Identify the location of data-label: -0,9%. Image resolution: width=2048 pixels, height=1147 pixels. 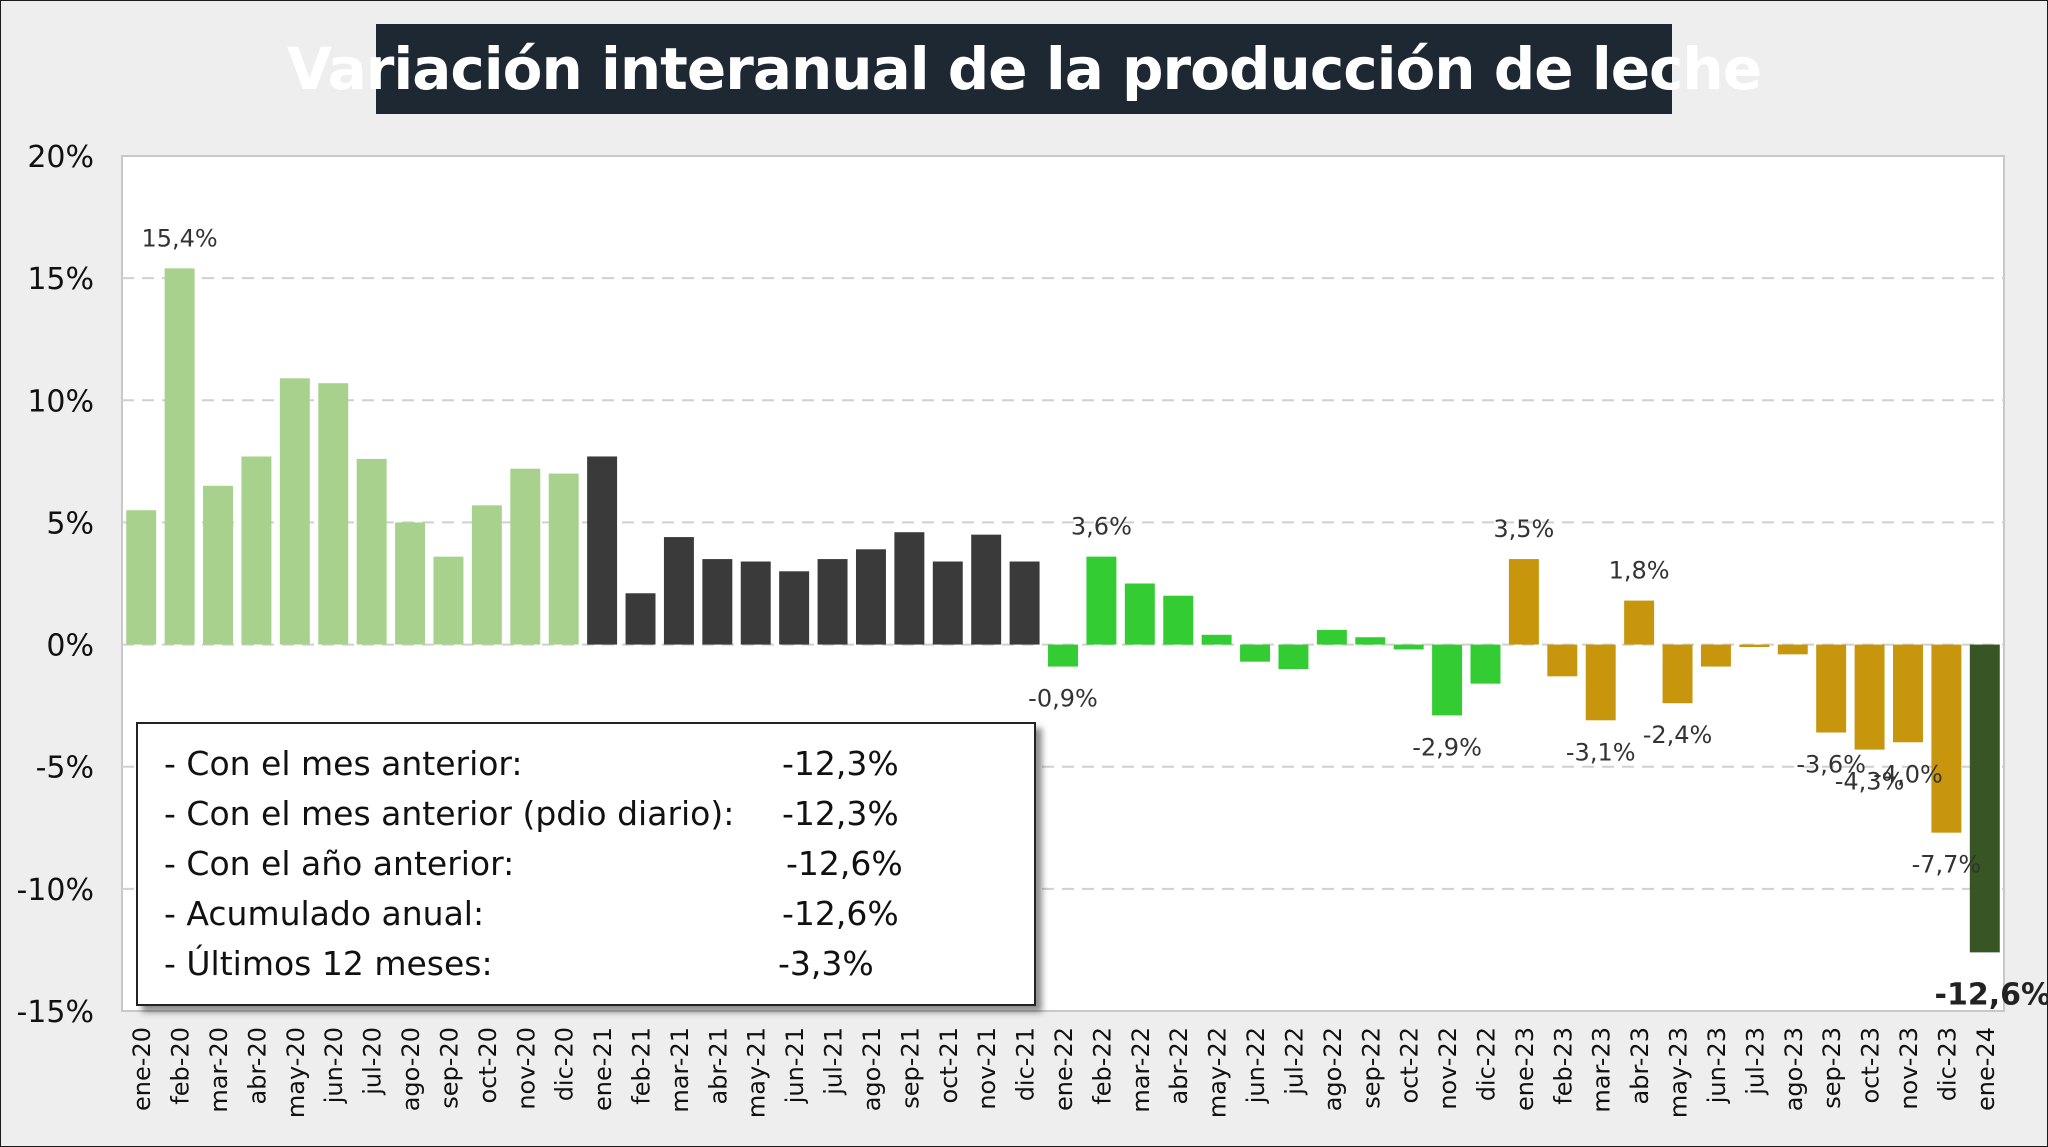
(1063, 699).